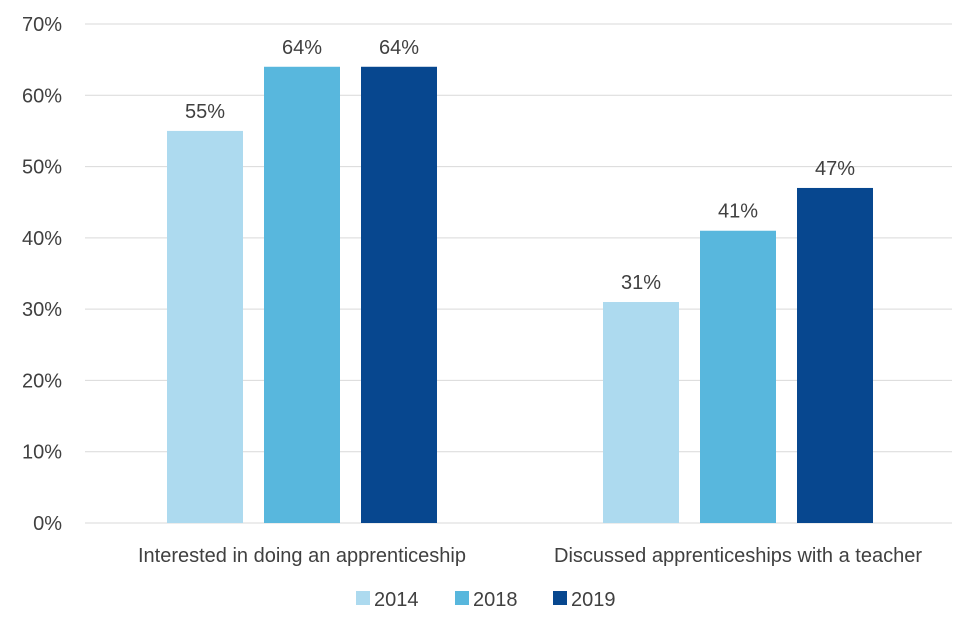 This screenshot has width=957, height=618. What do you see at coordinates (42, 310) in the screenshot?
I see `y-tick-label: 30%` at bounding box center [42, 310].